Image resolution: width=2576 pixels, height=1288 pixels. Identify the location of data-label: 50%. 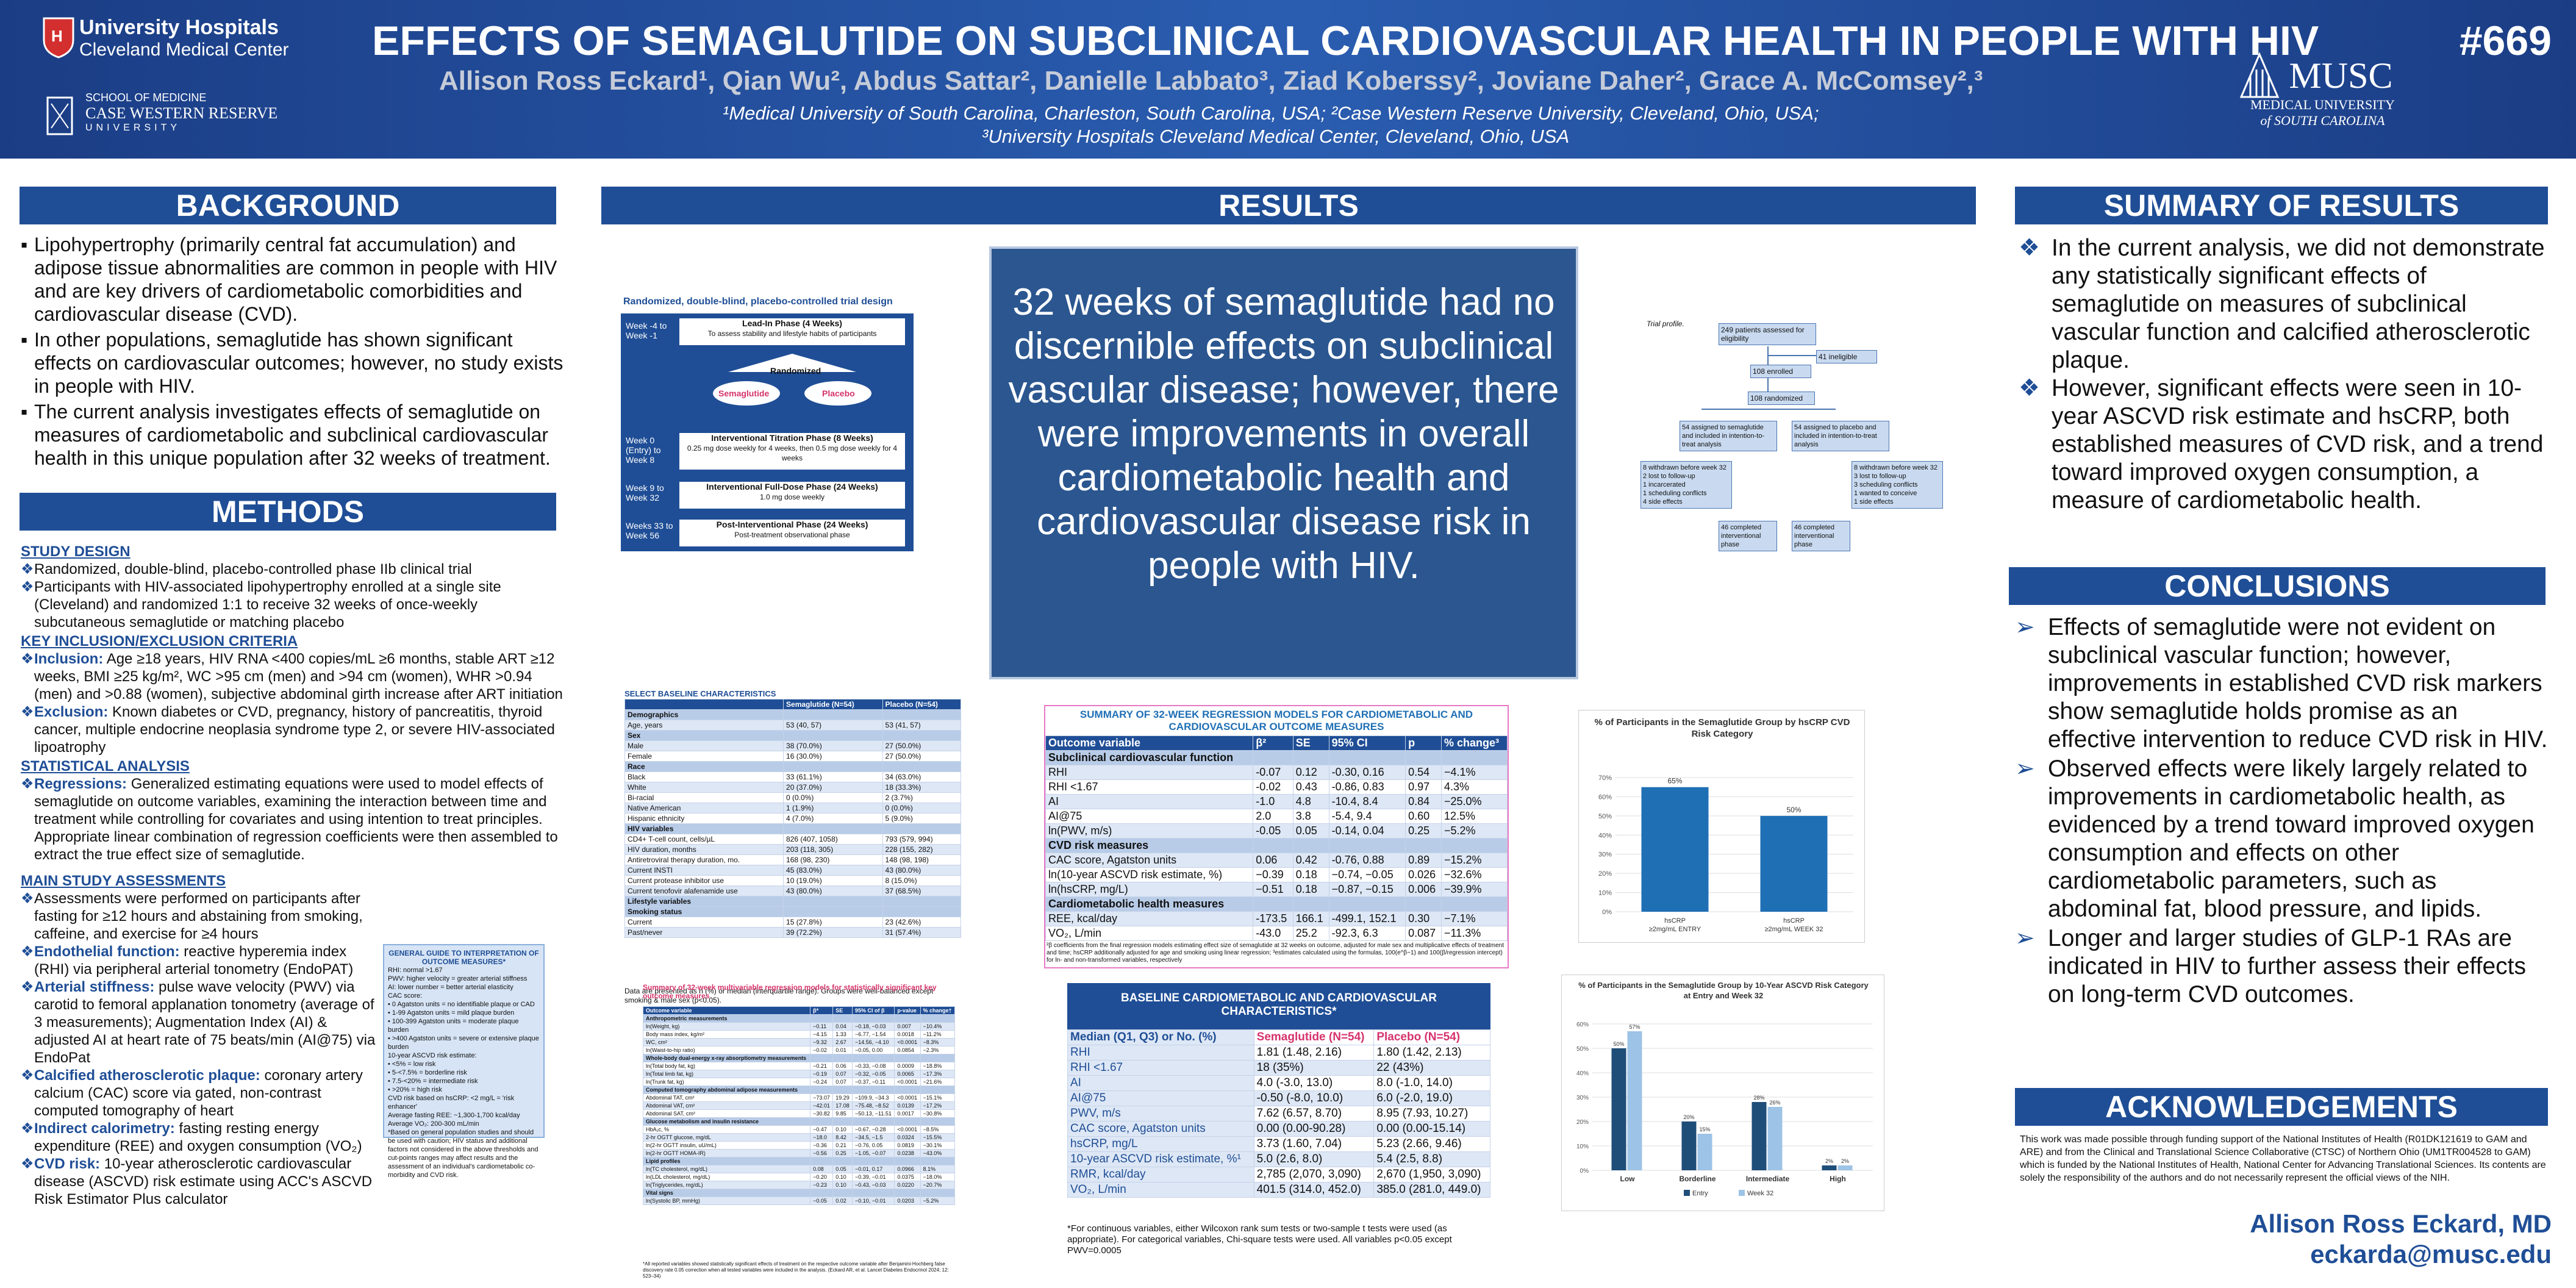
(1793, 810).